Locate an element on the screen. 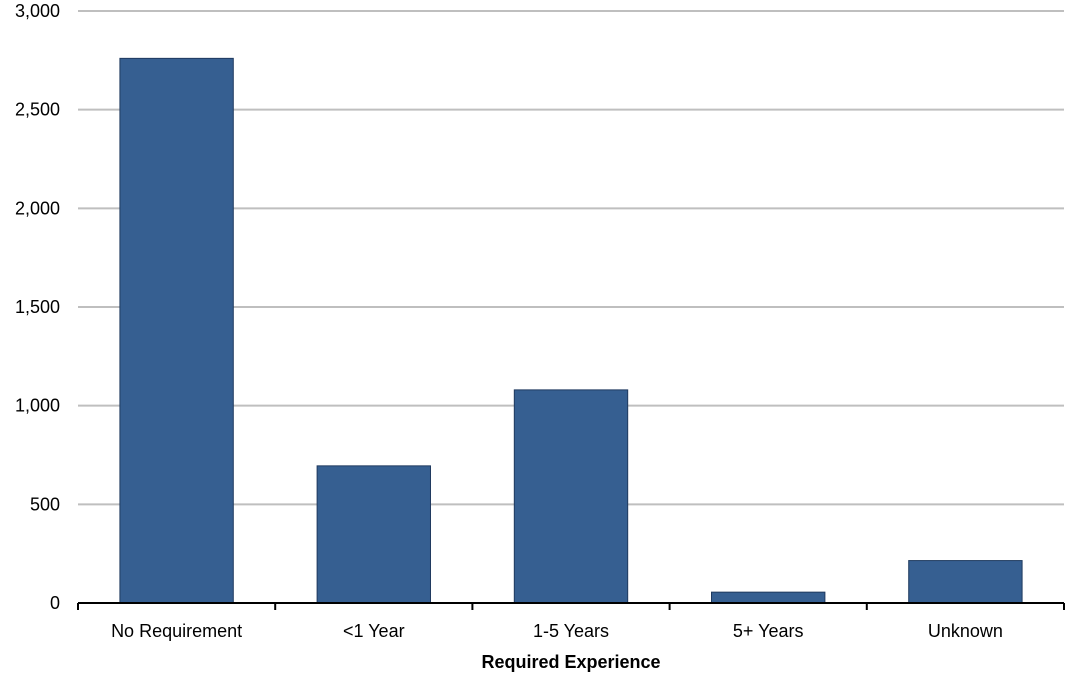 Image resolution: width=1066 pixels, height=673 pixels. y-tick-label: 500 is located at coordinates (45, 504).